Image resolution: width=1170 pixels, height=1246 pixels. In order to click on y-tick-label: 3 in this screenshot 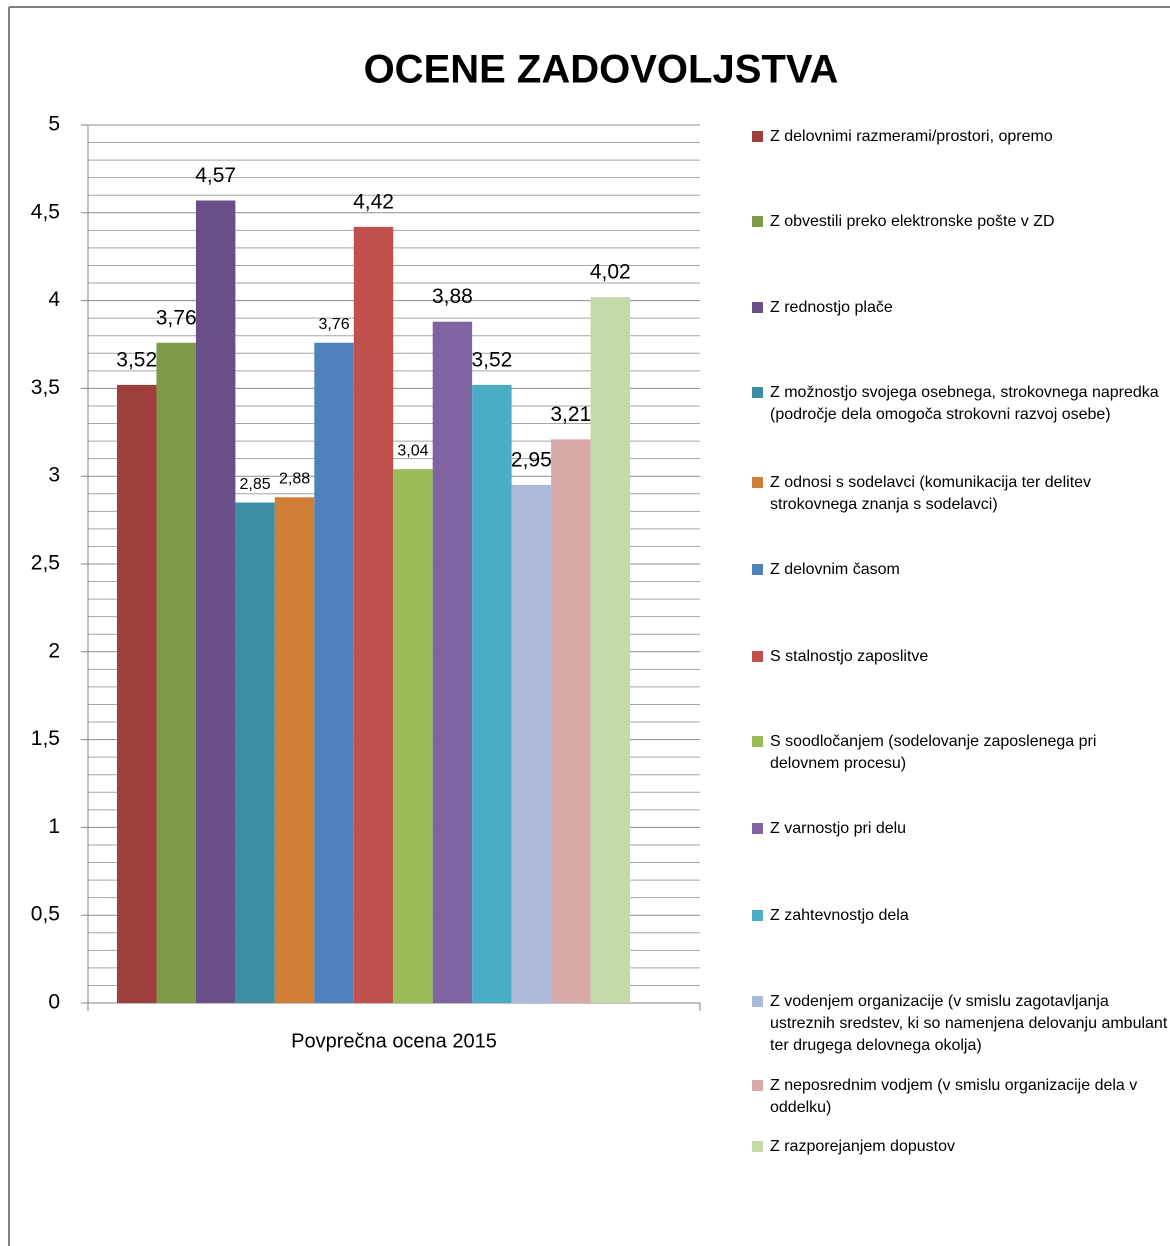, I will do `click(54, 475)`.